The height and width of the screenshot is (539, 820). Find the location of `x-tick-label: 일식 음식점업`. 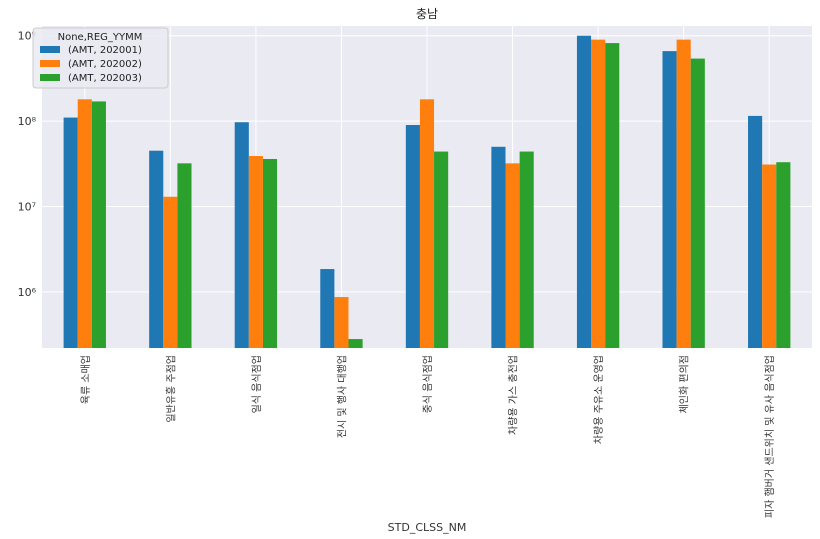

x-tick-label: 일식 음식점업 is located at coordinates (256, 384).